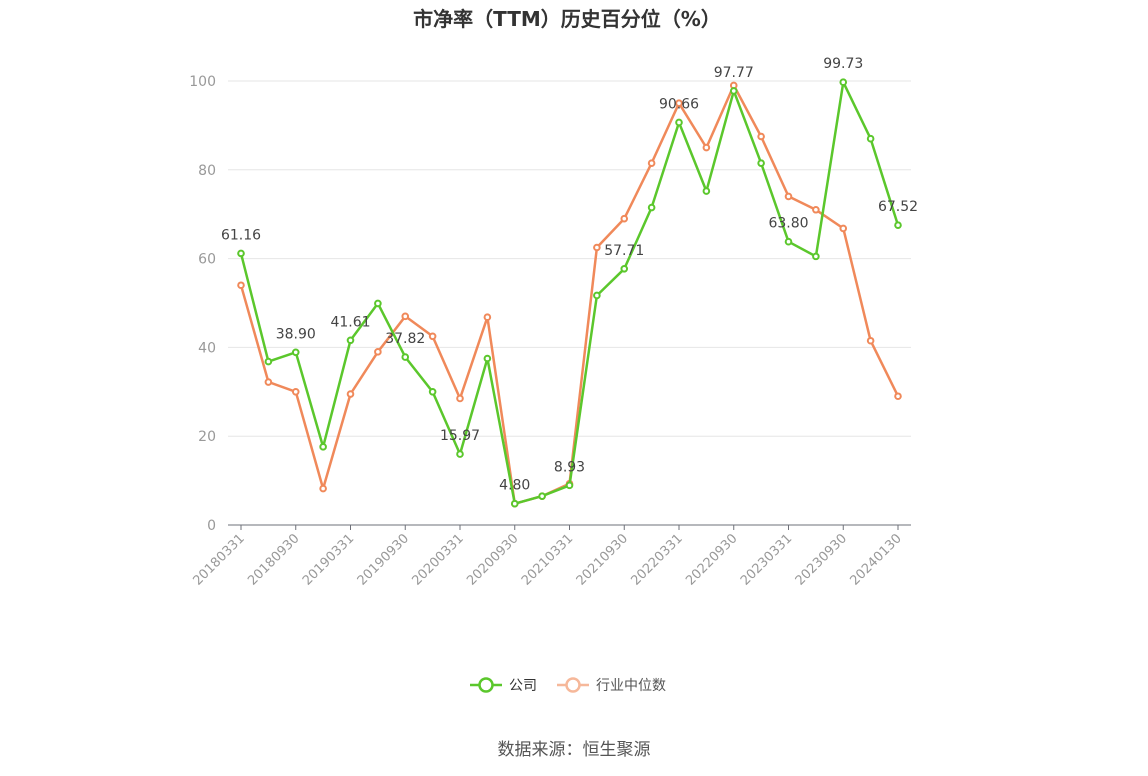  Describe the element at coordinates (624, 251) in the screenshot. I see `data-label: 57.71` at that location.